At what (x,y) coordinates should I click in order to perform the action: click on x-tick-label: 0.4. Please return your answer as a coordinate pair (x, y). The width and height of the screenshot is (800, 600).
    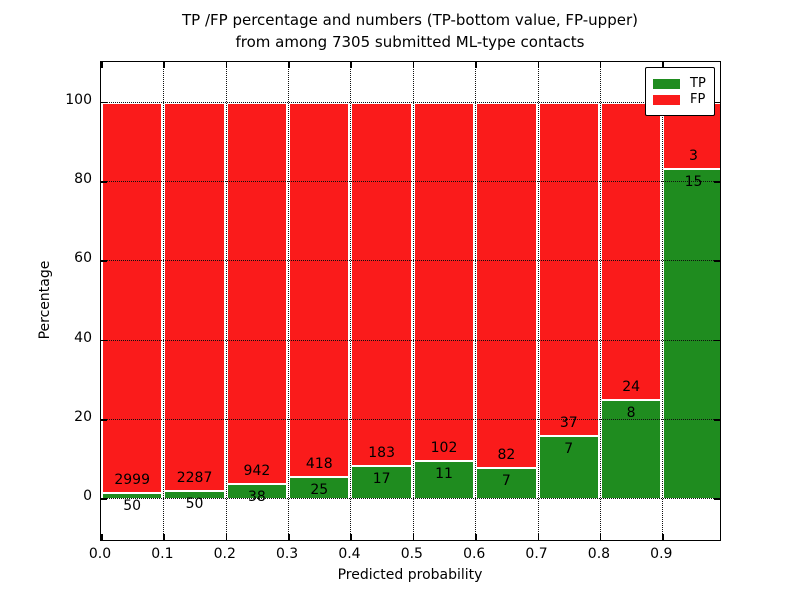
    Looking at the image, I should click on (349, 554).